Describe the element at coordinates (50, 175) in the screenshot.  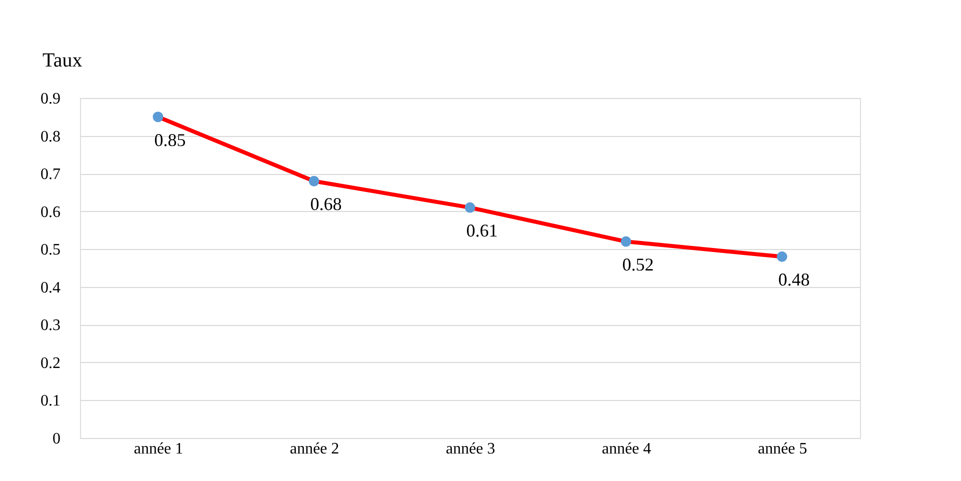
I see `y-tick-label: 0.7` at that location.